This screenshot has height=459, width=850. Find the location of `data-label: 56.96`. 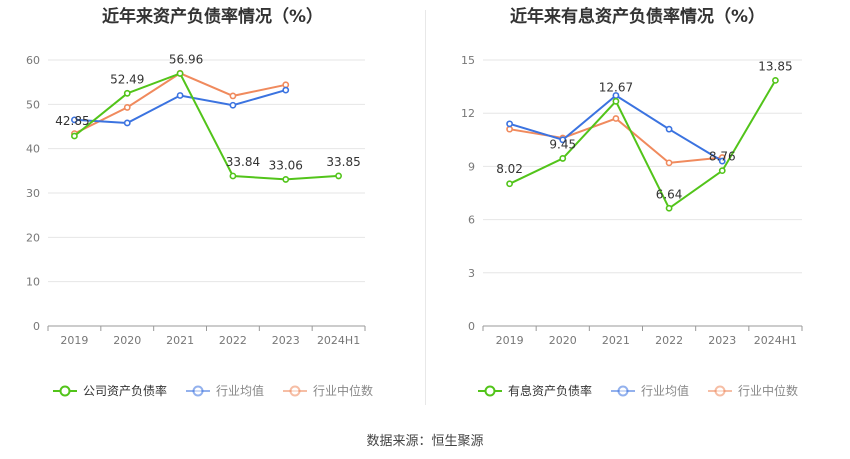

data-label: 56.96 is located at coordinates (186, 59).